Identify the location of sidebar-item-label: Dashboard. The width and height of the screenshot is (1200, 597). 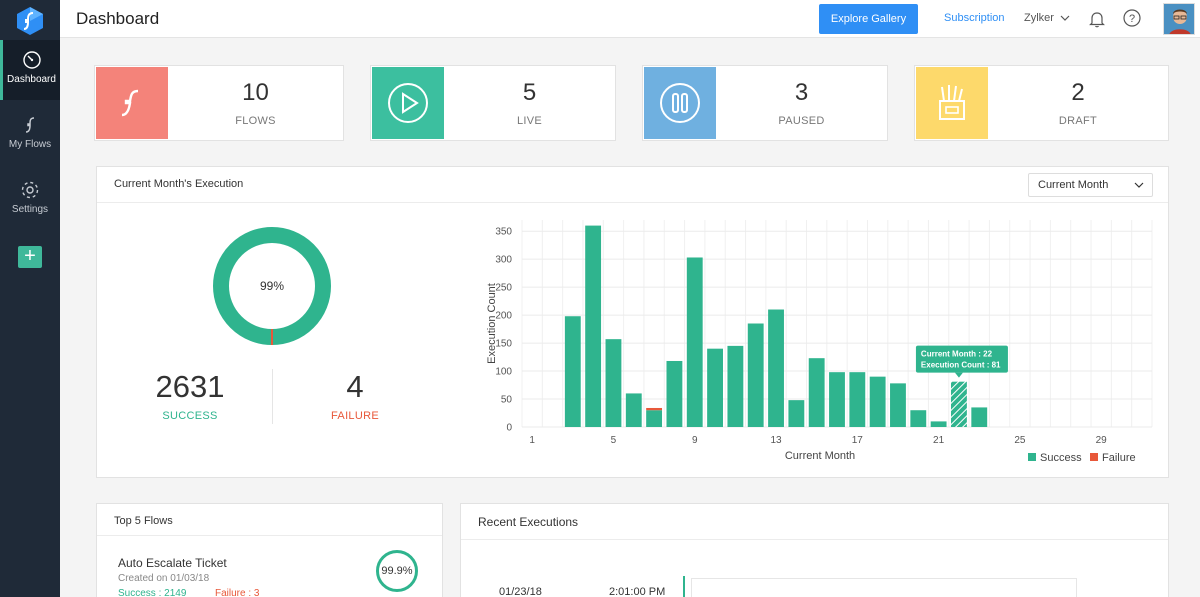
(31, 79).